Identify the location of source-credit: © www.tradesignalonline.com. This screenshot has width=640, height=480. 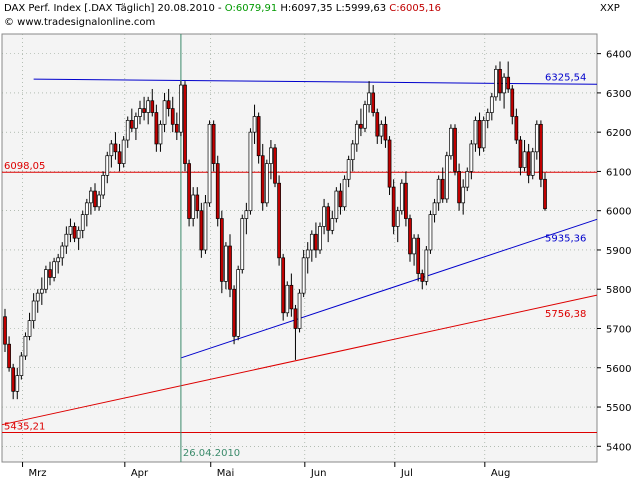
(80, 22).